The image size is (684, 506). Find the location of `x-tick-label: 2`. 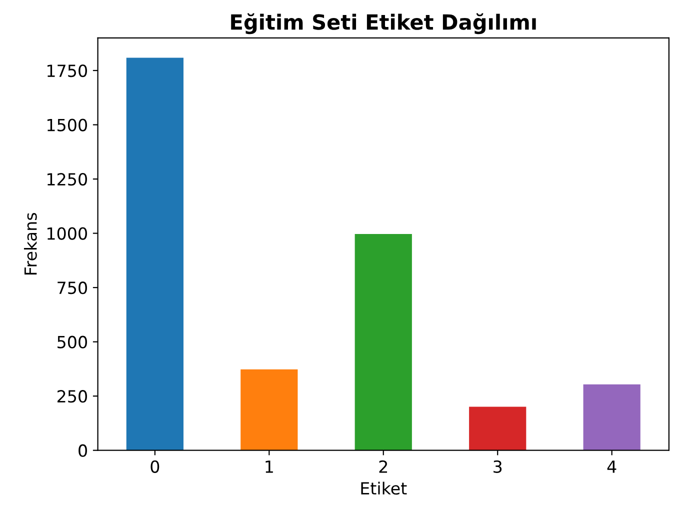

x-tick-label: 2 is located at coordinates (383, 466).